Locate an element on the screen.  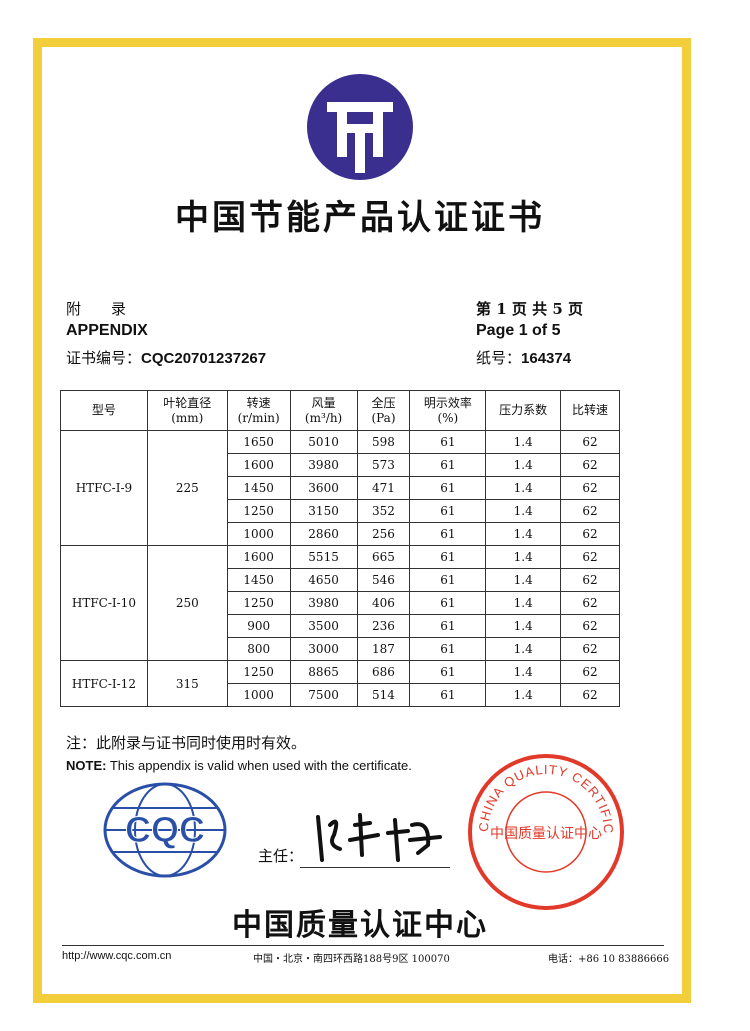
diameter-cell: 250 is located at coordinates (187, 603).